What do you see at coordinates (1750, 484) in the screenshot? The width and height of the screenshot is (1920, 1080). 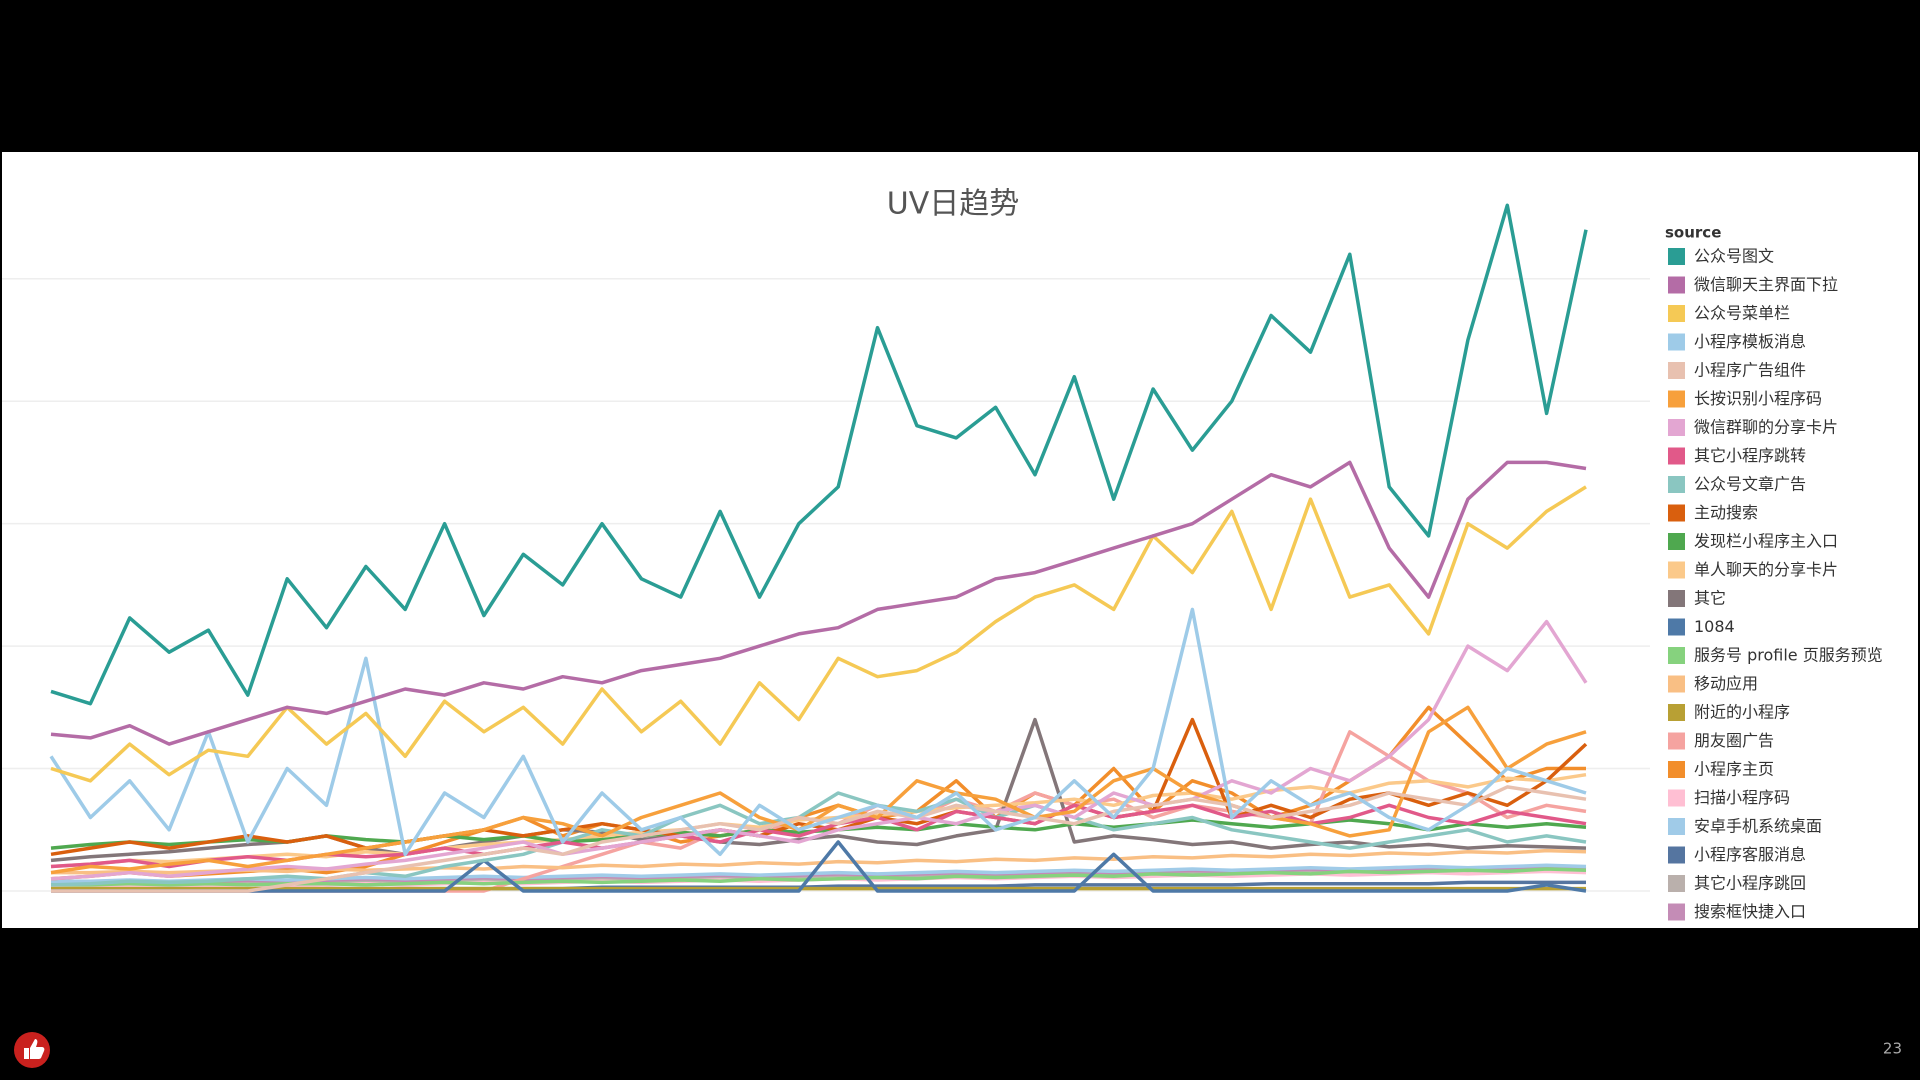 I see `legend-label: 公众号文章广告` at bounding box center [1750, 484].